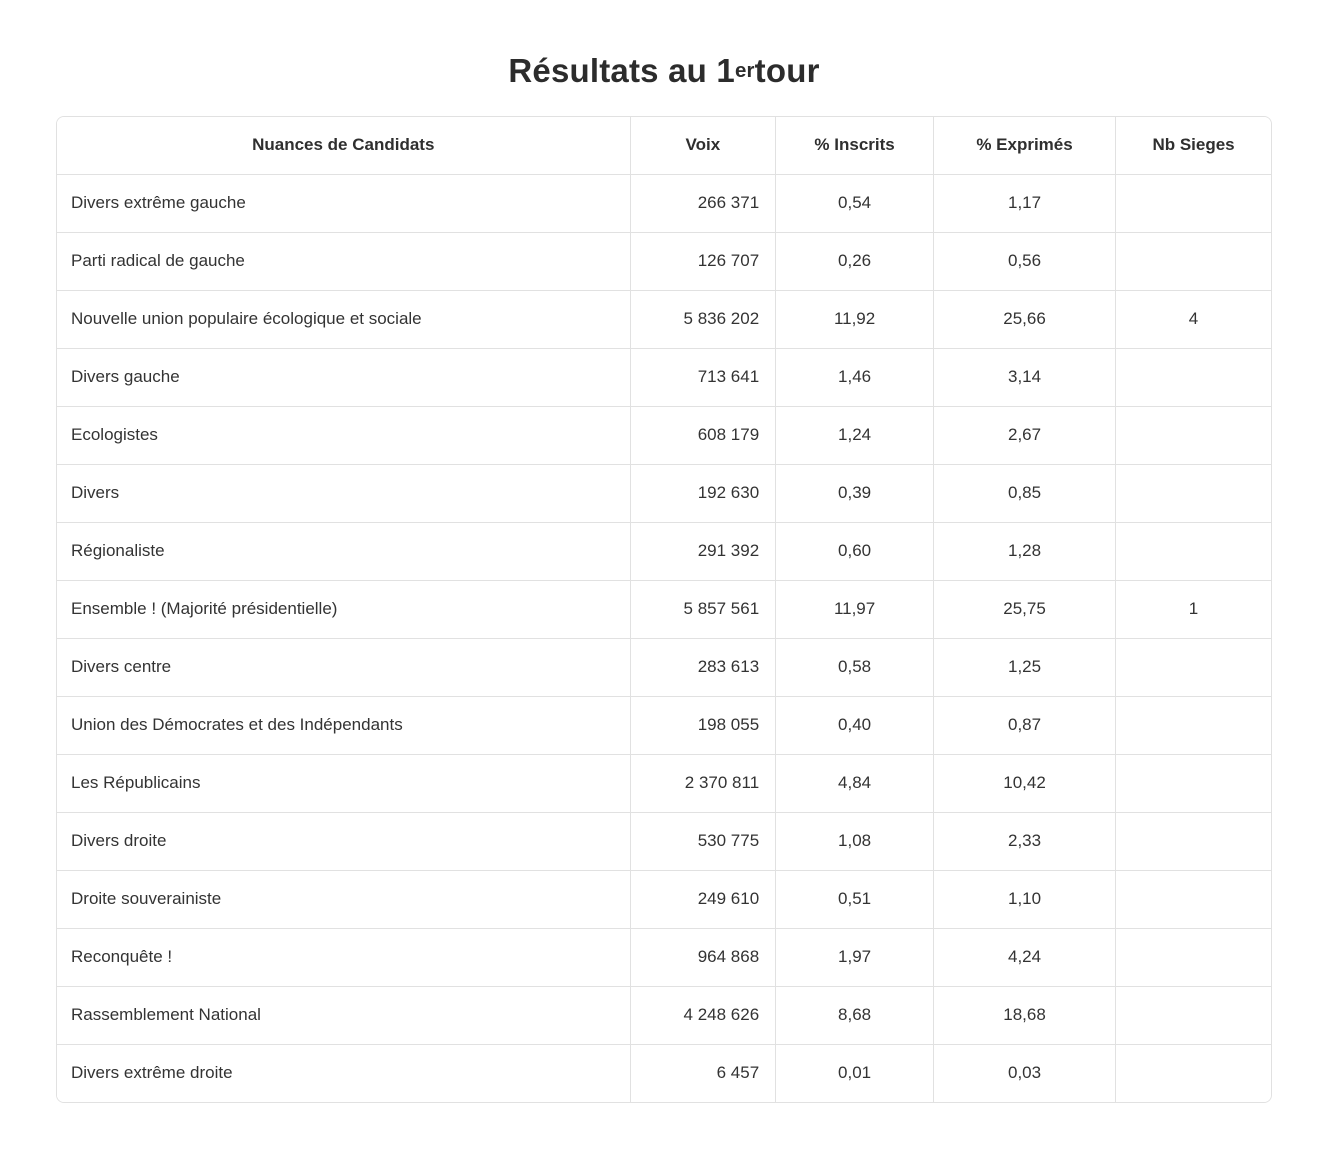  What do you see at coordinates (1025, 957) in the screenshot?
I see `exprimes-cell: 4,24` at bounding box center [1025, 957].